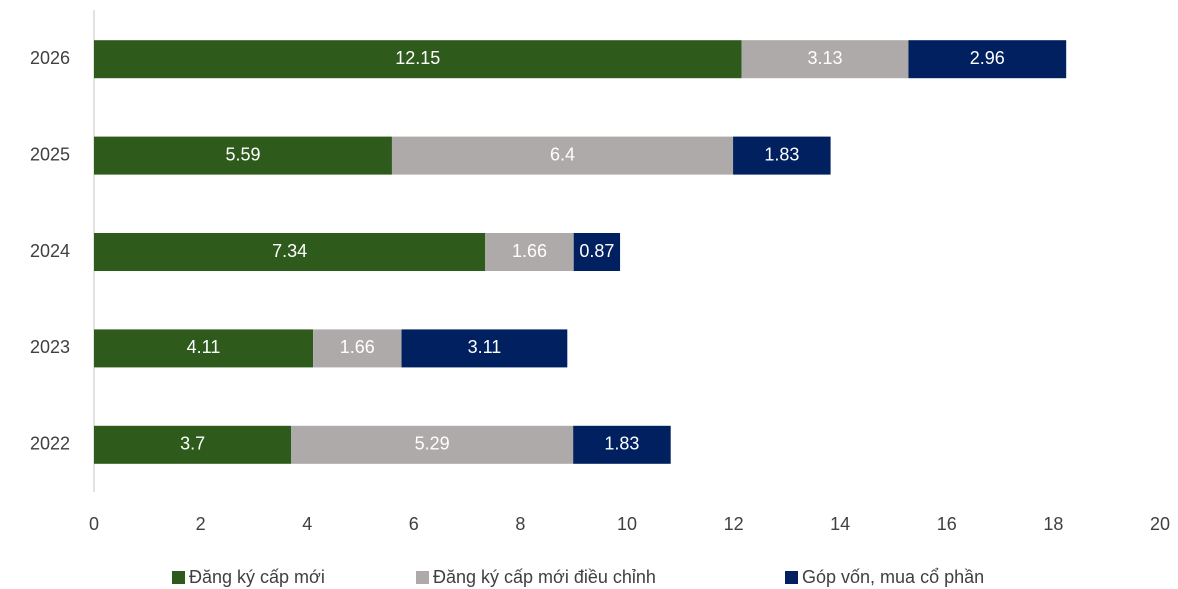  What do you see at coordinates (50, 58) in the screenshot?
I see `y-tick-label: 2026` at bounding box center [50, 58].